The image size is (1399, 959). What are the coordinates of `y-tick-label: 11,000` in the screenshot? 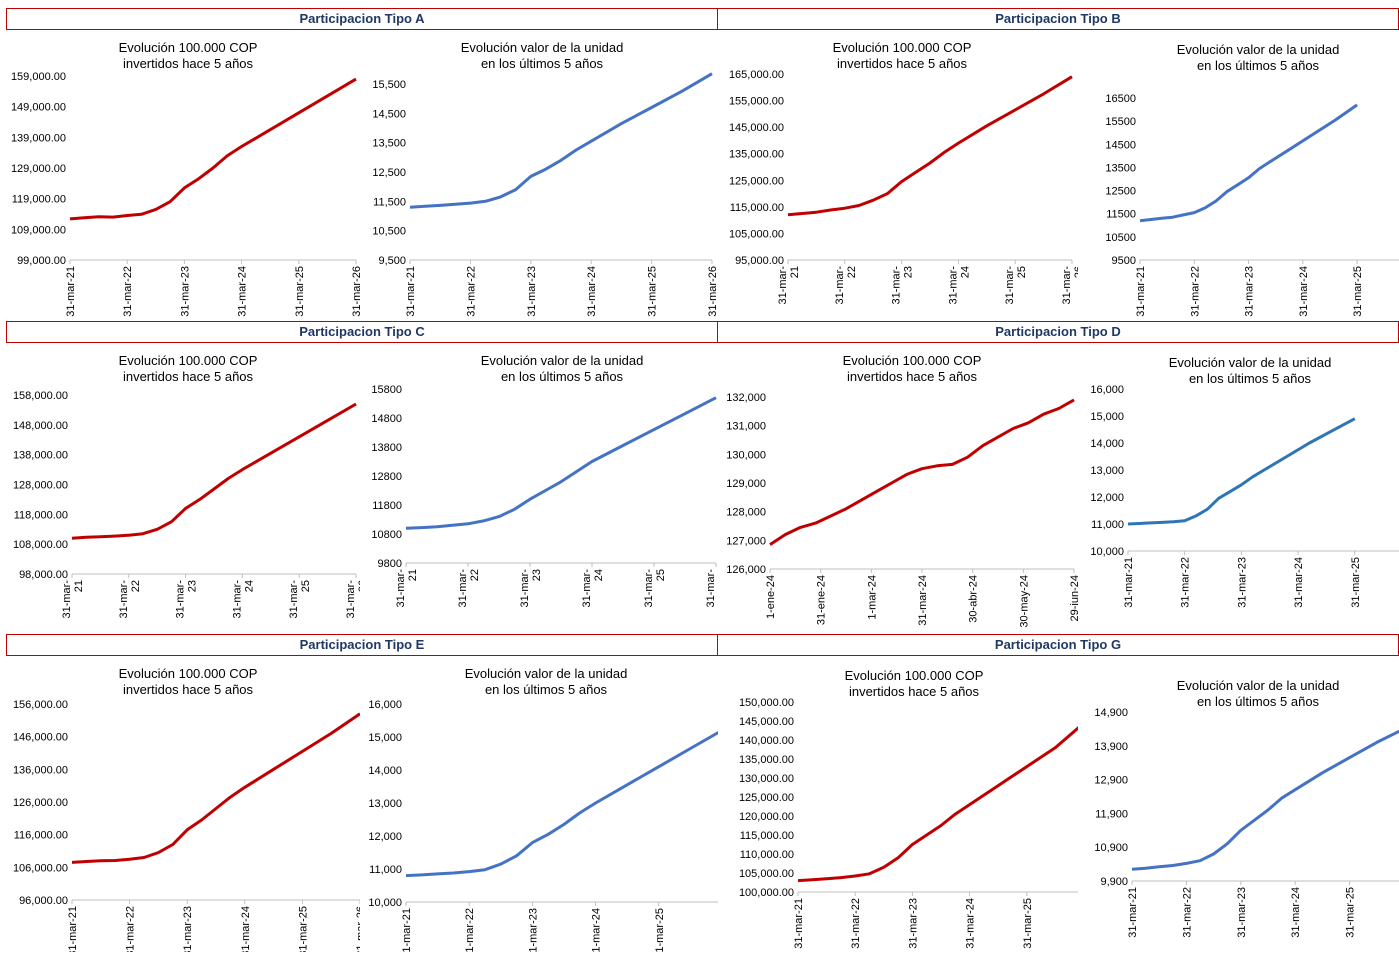 It's located at (385, 870).